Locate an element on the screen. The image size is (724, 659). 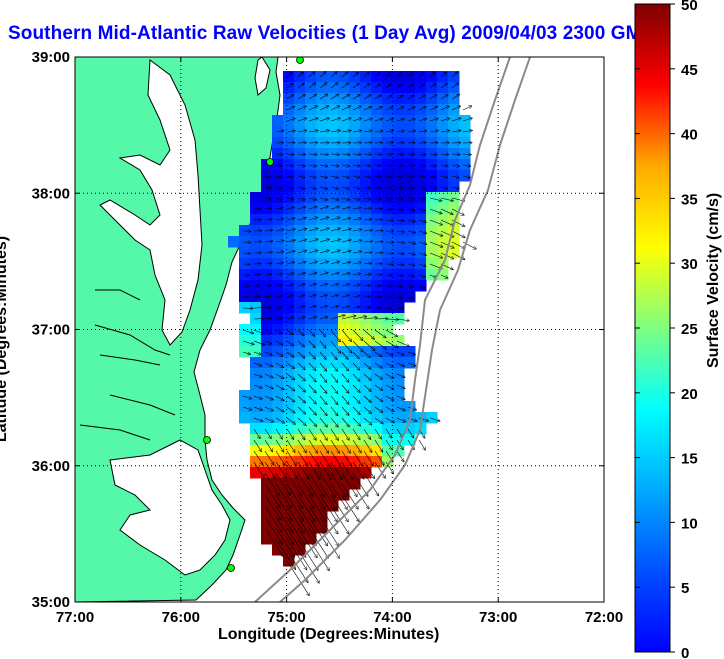
colorbar-tick-label: 5 is located at coordinates (685, 588).